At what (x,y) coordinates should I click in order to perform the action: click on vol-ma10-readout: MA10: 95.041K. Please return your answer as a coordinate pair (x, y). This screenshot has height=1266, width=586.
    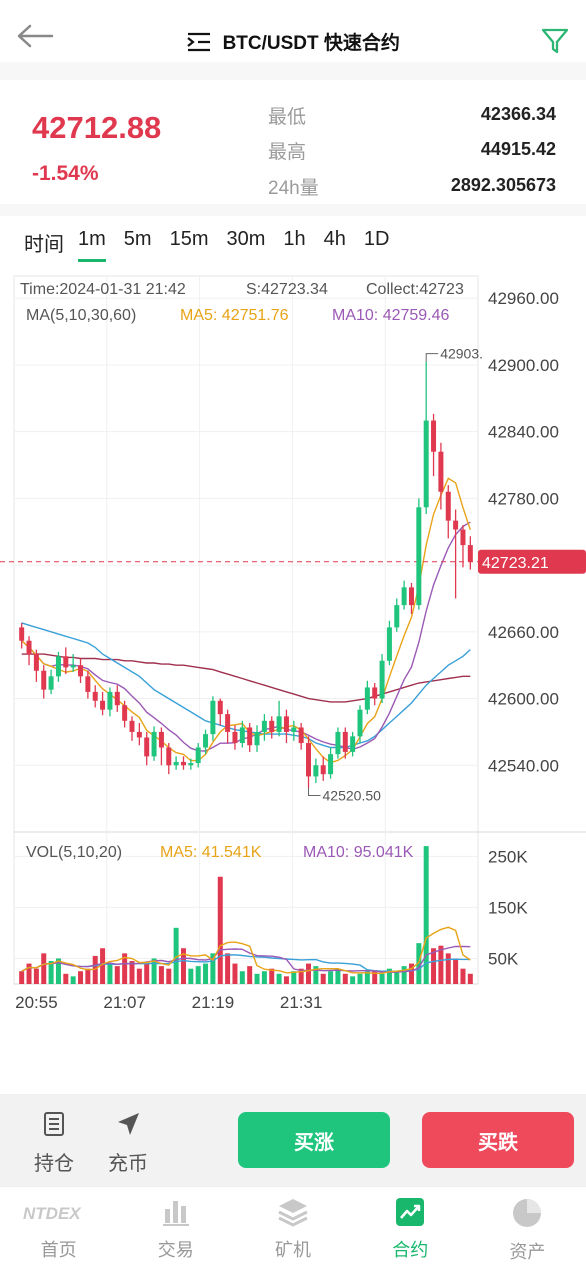
    Looking at the image, I should click on (358, 852).